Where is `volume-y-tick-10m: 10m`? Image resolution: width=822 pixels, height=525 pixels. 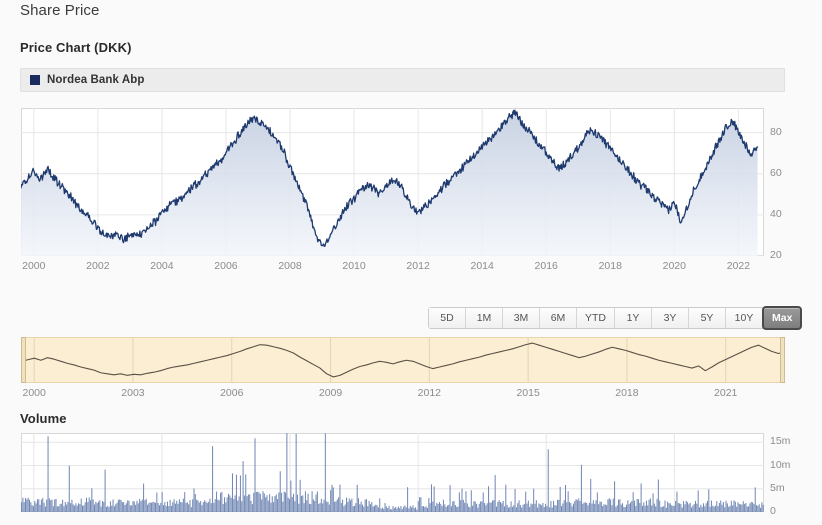
volume-y-tick-10m: 10m is located at coordinates (780, 464).